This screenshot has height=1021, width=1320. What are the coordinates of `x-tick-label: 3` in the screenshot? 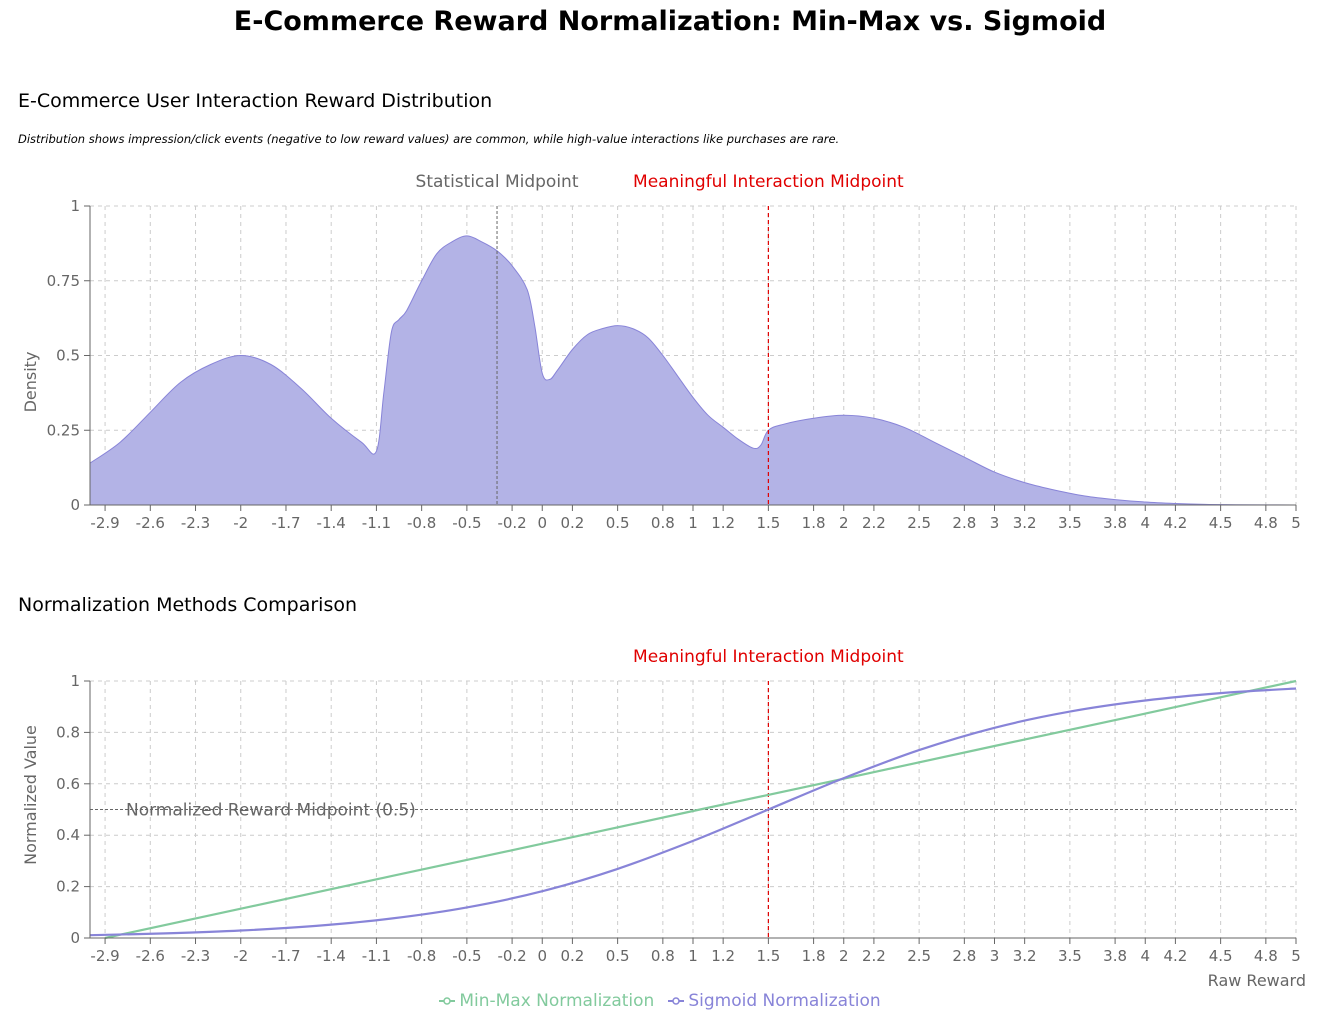 It's located at (995, 956).